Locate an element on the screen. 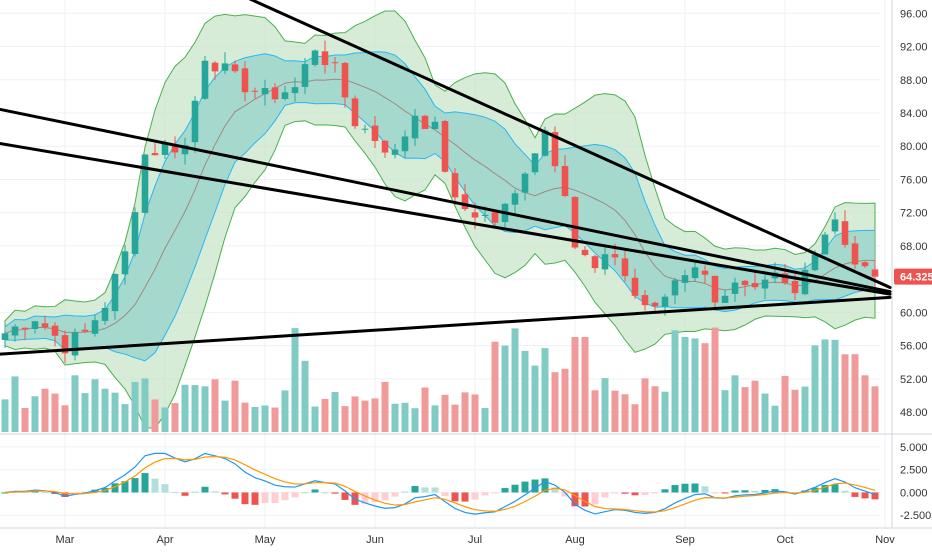 The image size is (932, 555). time-tick-label: Jul is located at coordinates (475, 540).